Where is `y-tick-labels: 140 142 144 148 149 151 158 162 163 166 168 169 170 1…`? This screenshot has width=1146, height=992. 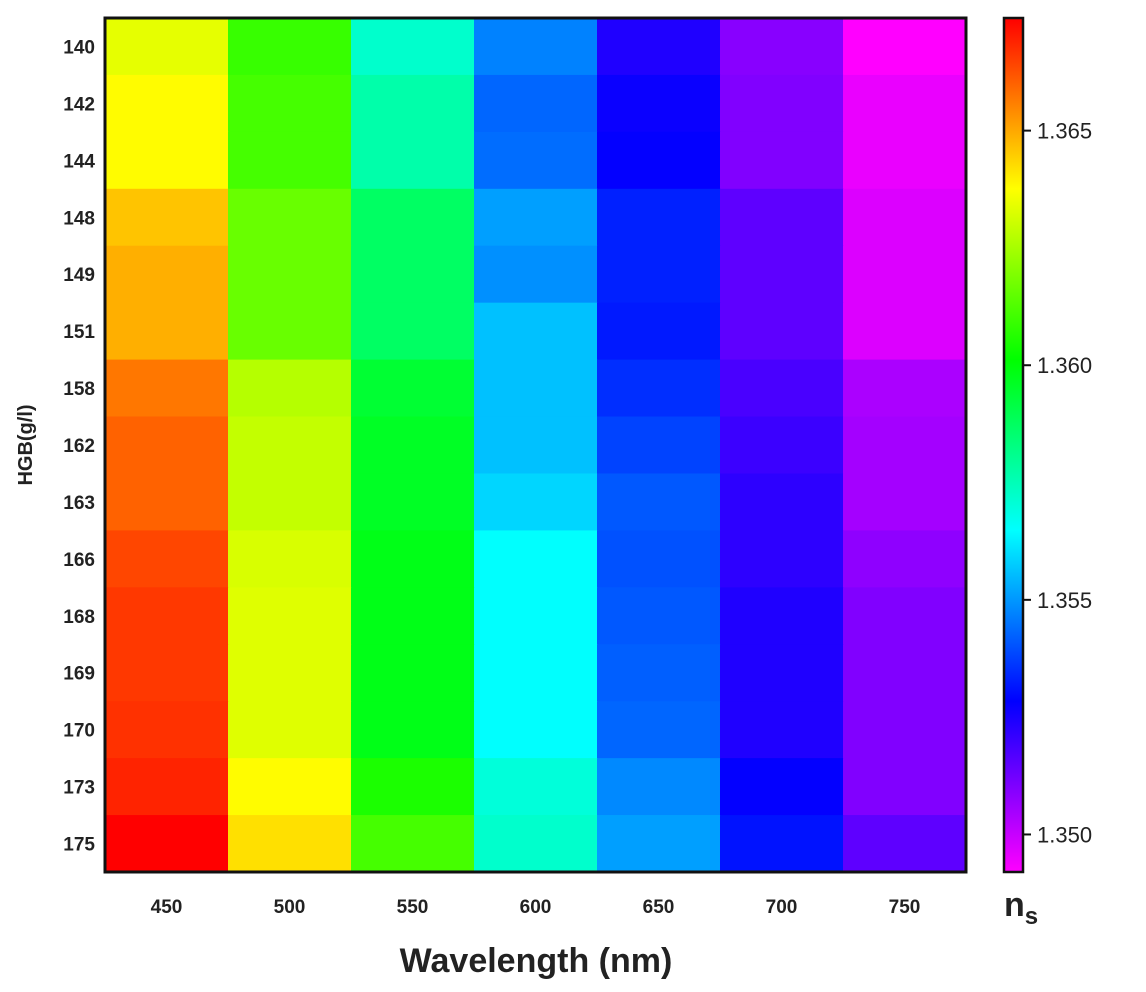
y-tick-labels: 140 142 144 148 149 151 158 162 163 166 168 169 170 1… is located at coordinates (79, 446).